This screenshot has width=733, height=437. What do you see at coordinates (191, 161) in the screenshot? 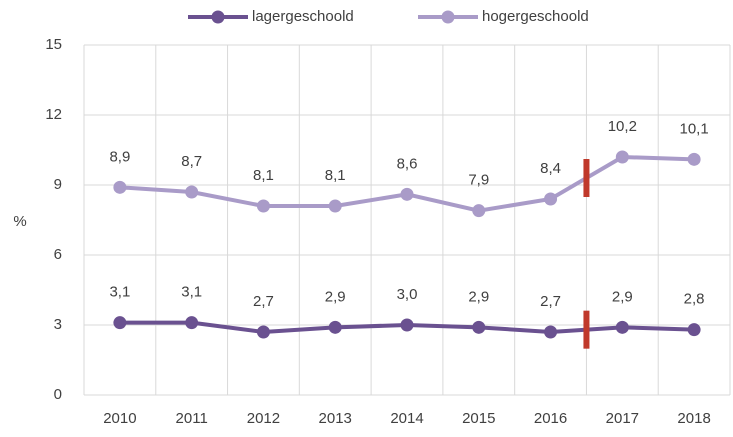
I see `data-label: 8,7` at bounding box center [191, 161].